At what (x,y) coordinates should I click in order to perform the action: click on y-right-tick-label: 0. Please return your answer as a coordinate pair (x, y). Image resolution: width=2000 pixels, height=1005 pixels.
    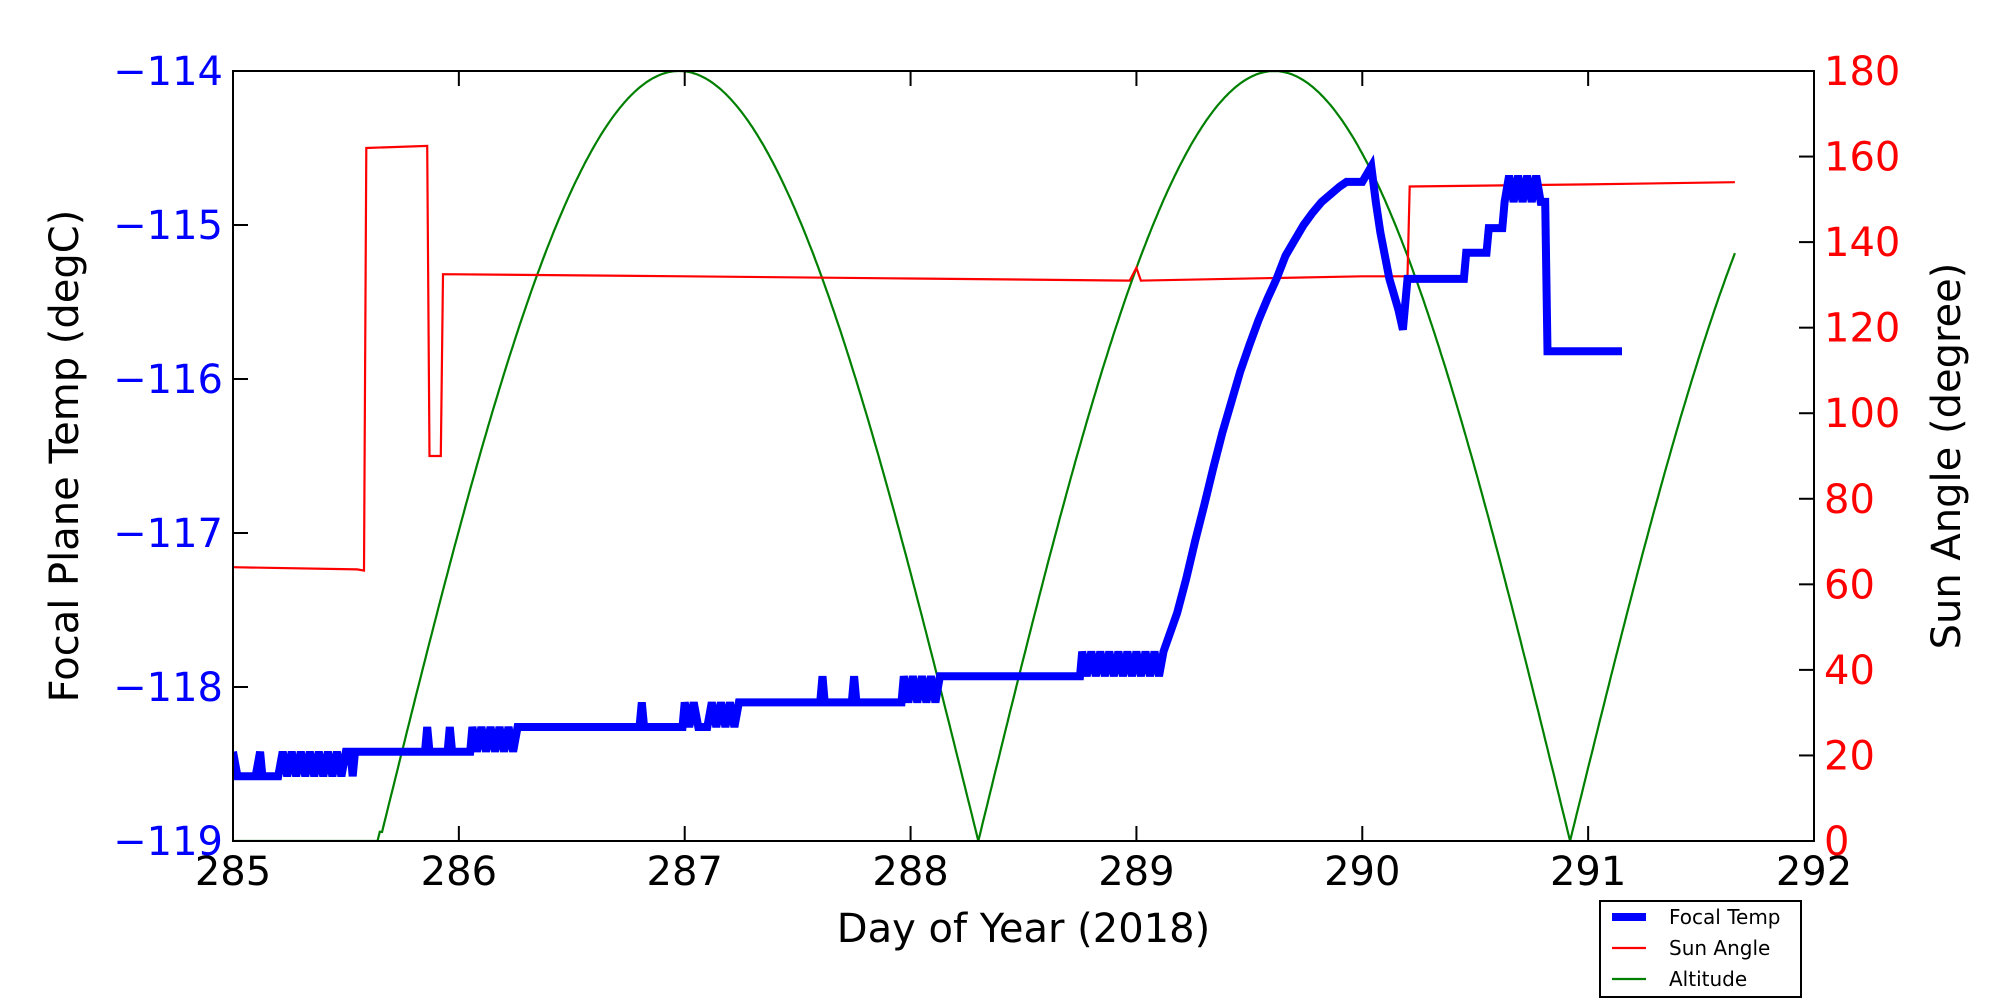
    Looking at the image, I should click on (1836, 842).